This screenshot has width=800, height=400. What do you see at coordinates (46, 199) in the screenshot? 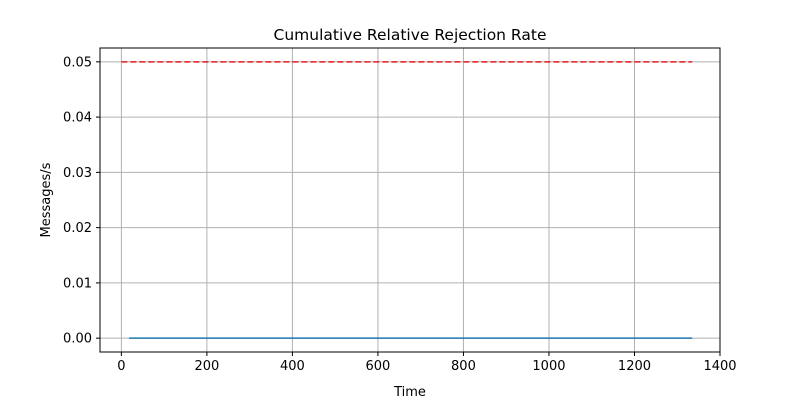
I see `y-axis-label: Messages/s` at bounding box center [46, 199].